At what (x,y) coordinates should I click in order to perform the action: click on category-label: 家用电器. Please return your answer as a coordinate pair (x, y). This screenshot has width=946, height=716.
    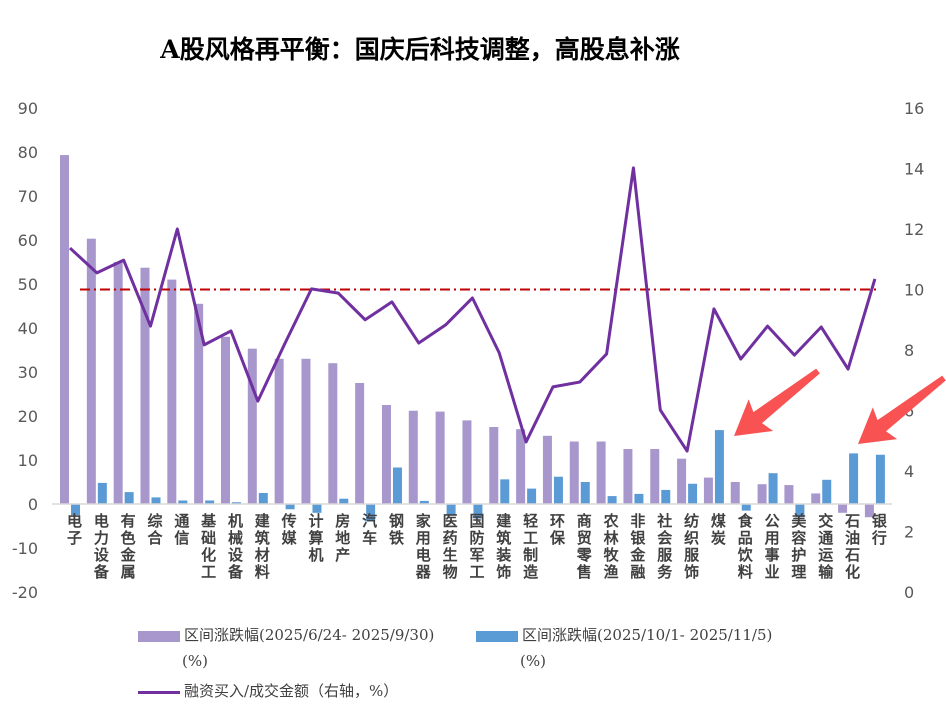
    Looking at the image, I should click on (423, 546).